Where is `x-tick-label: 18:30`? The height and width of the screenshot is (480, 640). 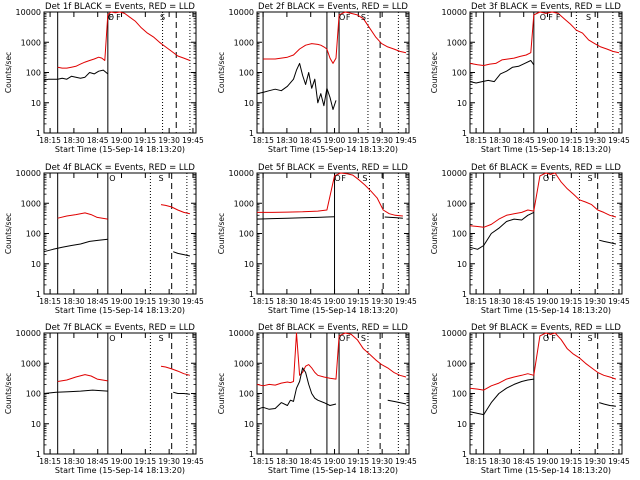 x-tick-label: 18:30 is located at coordinates (500, 461).